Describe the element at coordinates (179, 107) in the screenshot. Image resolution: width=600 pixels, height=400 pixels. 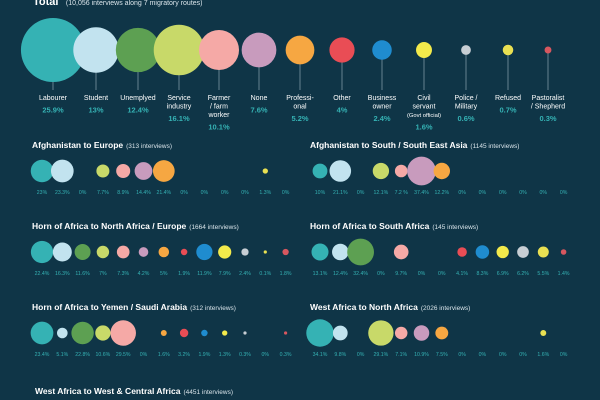
I see `total-category-label: industry` at that location.